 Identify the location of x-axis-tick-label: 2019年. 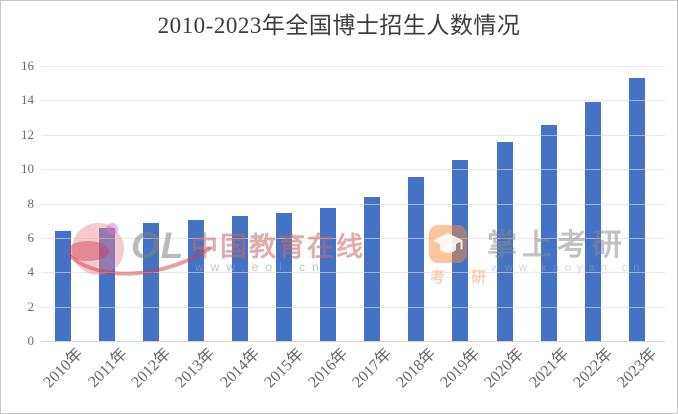
(460, 368).